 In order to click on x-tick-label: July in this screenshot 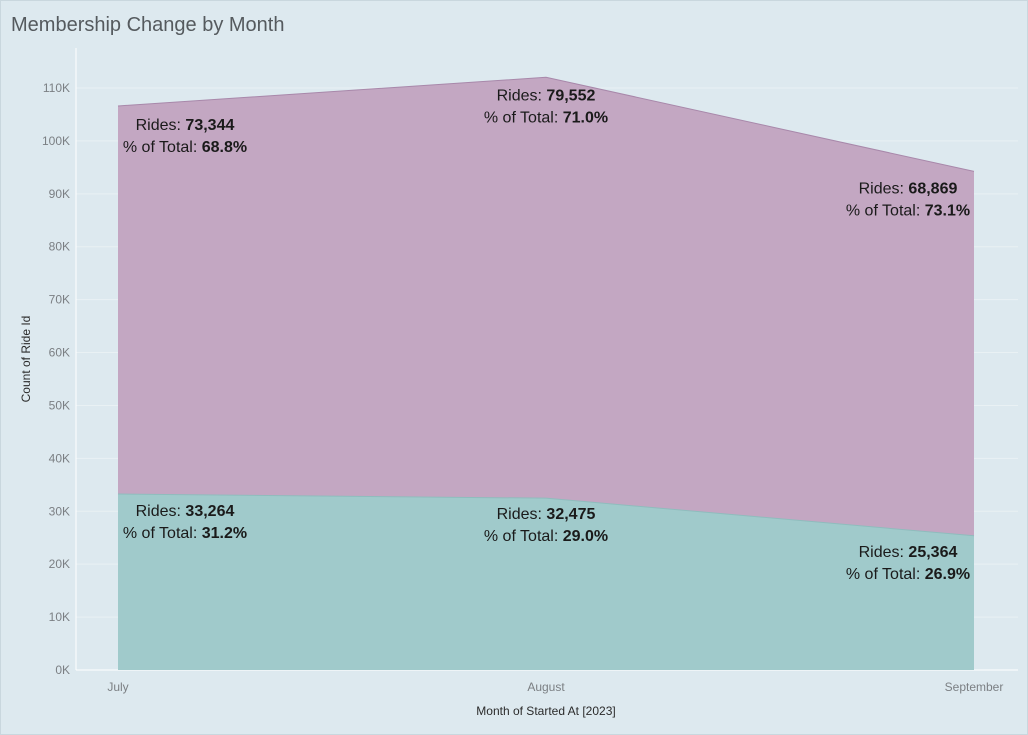, I will do `click(117, 687)`.